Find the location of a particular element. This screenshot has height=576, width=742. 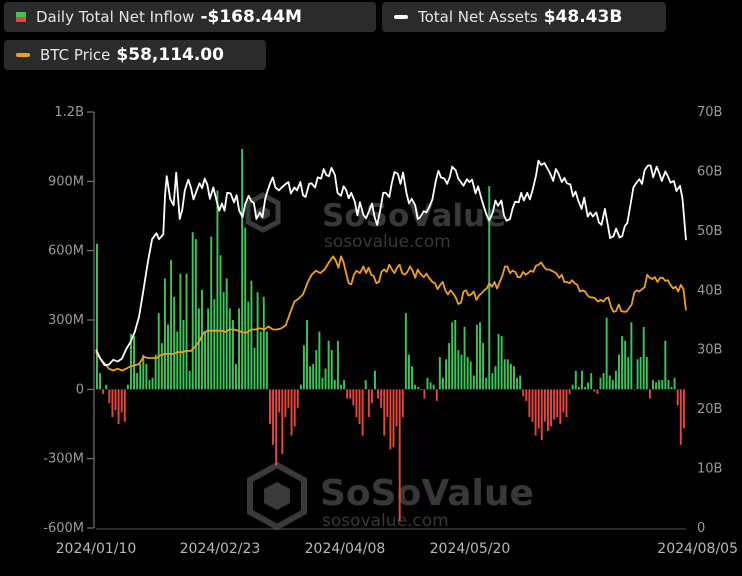

y-right-tick-label: 30B is located at coordinates (709, 350).